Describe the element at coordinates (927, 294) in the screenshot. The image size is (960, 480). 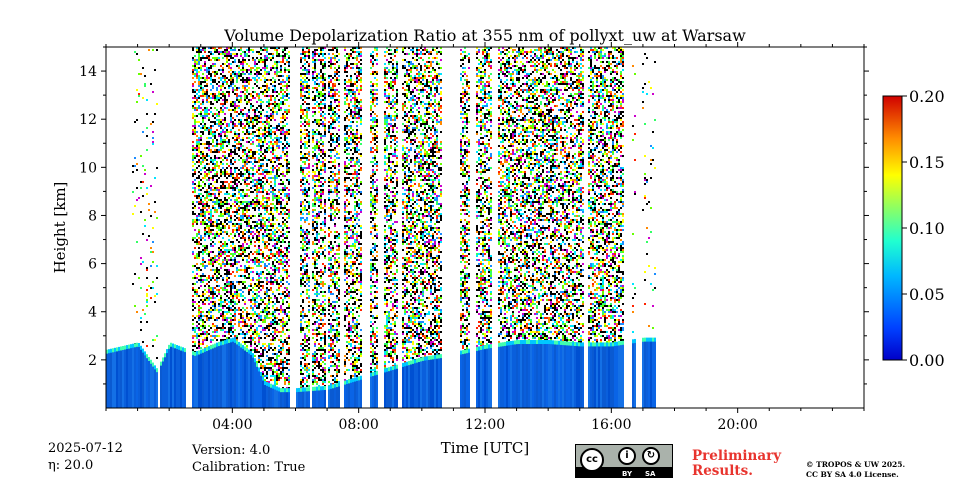
I see `colorbar-tick-label: 0.05` at that location.